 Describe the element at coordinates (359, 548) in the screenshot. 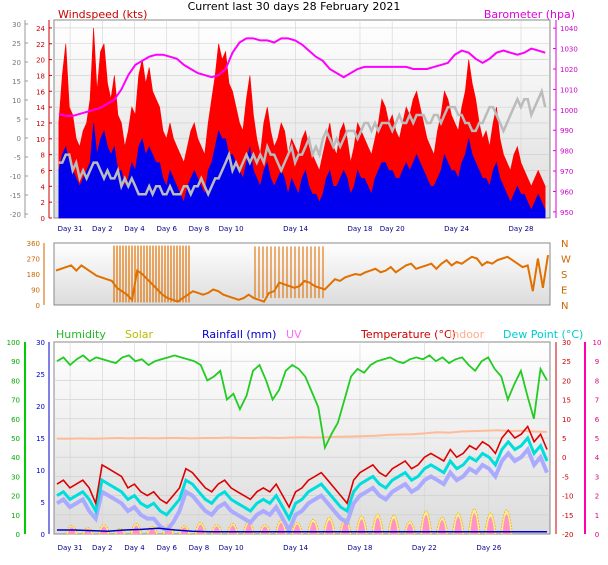

I see `temperature-x-tick-label: Day 18` at that location.